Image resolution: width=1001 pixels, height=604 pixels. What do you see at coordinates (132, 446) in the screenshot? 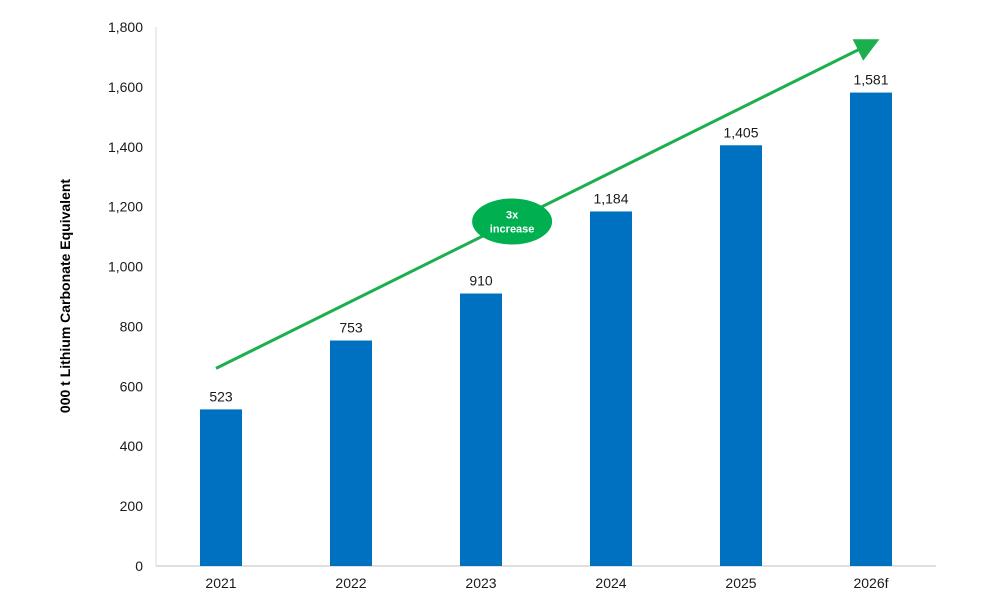
I see `y-tick-label: 400` at bounding box center [132, 446].